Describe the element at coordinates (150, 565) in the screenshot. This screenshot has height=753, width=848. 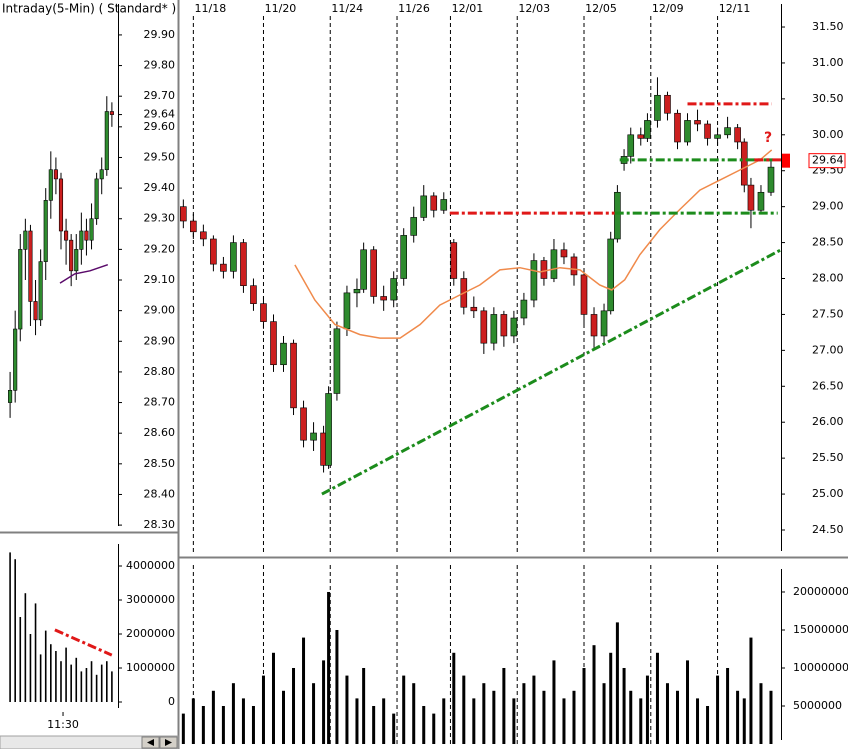
I see `y-tick-label: 4000000` at that location.